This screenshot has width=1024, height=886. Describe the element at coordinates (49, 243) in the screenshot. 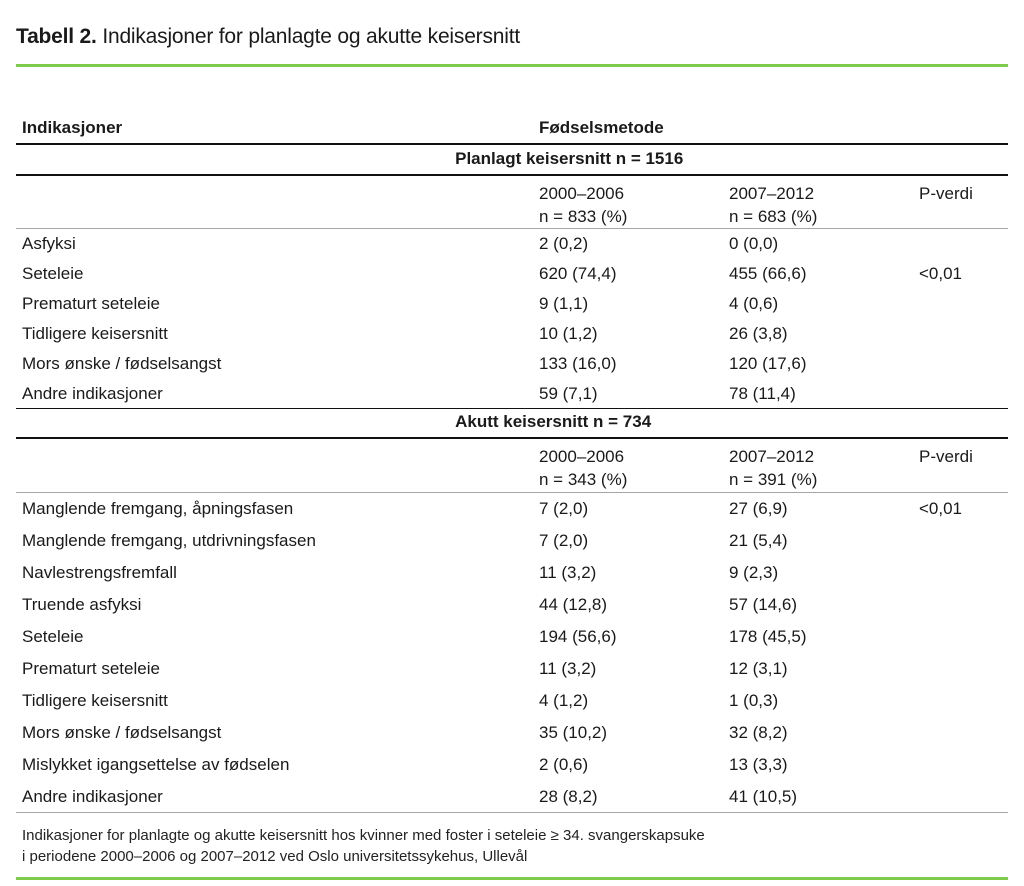

I see `row-label: Asfyksi` at that location.